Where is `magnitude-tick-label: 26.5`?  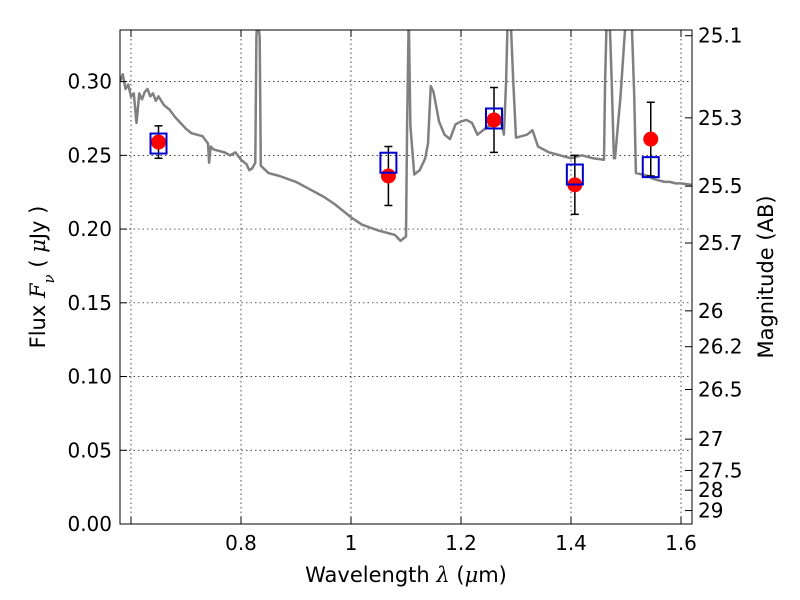
magnitude-tick-label: 26.5 is located at coordinates (720, 390).